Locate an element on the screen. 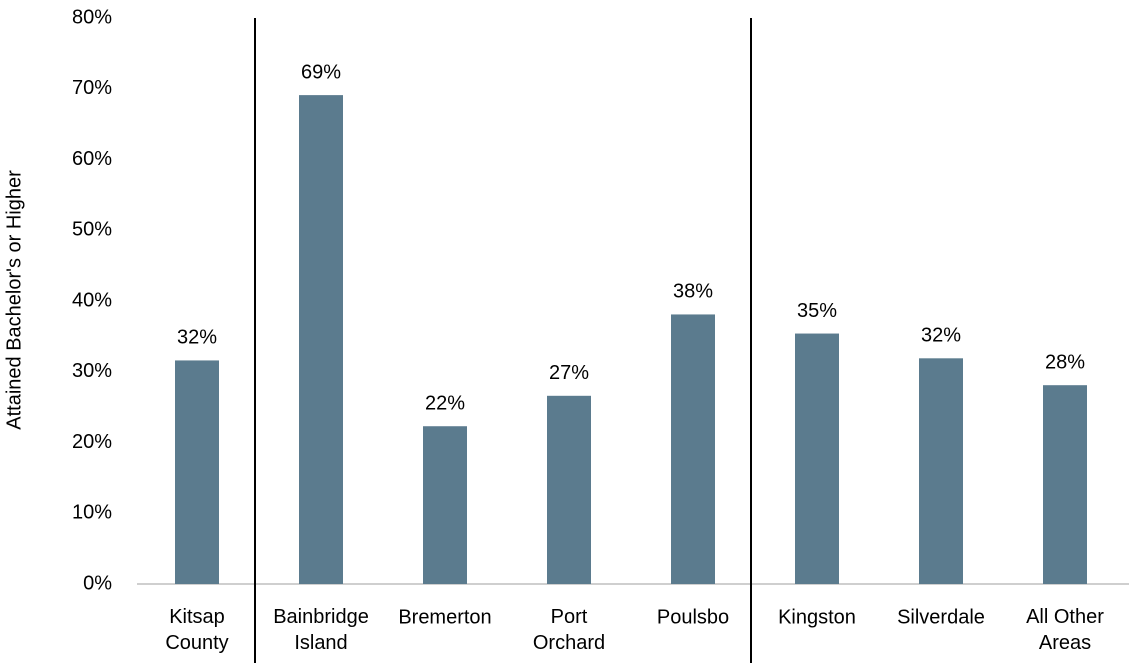 The width and height of the screenshot is (1129, 663). y-tick-label: 40% is located at coordinates (92, 300).